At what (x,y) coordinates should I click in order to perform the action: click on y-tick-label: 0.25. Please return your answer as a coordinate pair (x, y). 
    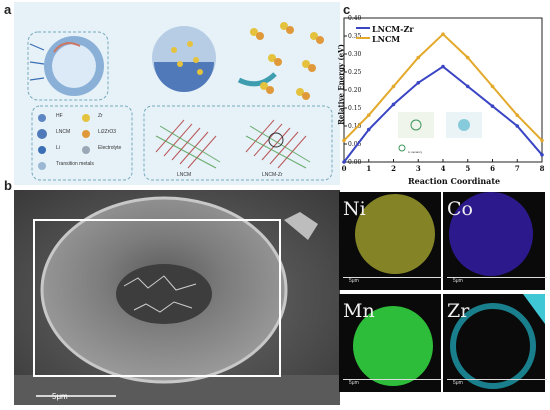
    Looking at the image, I should click on (355, 72).